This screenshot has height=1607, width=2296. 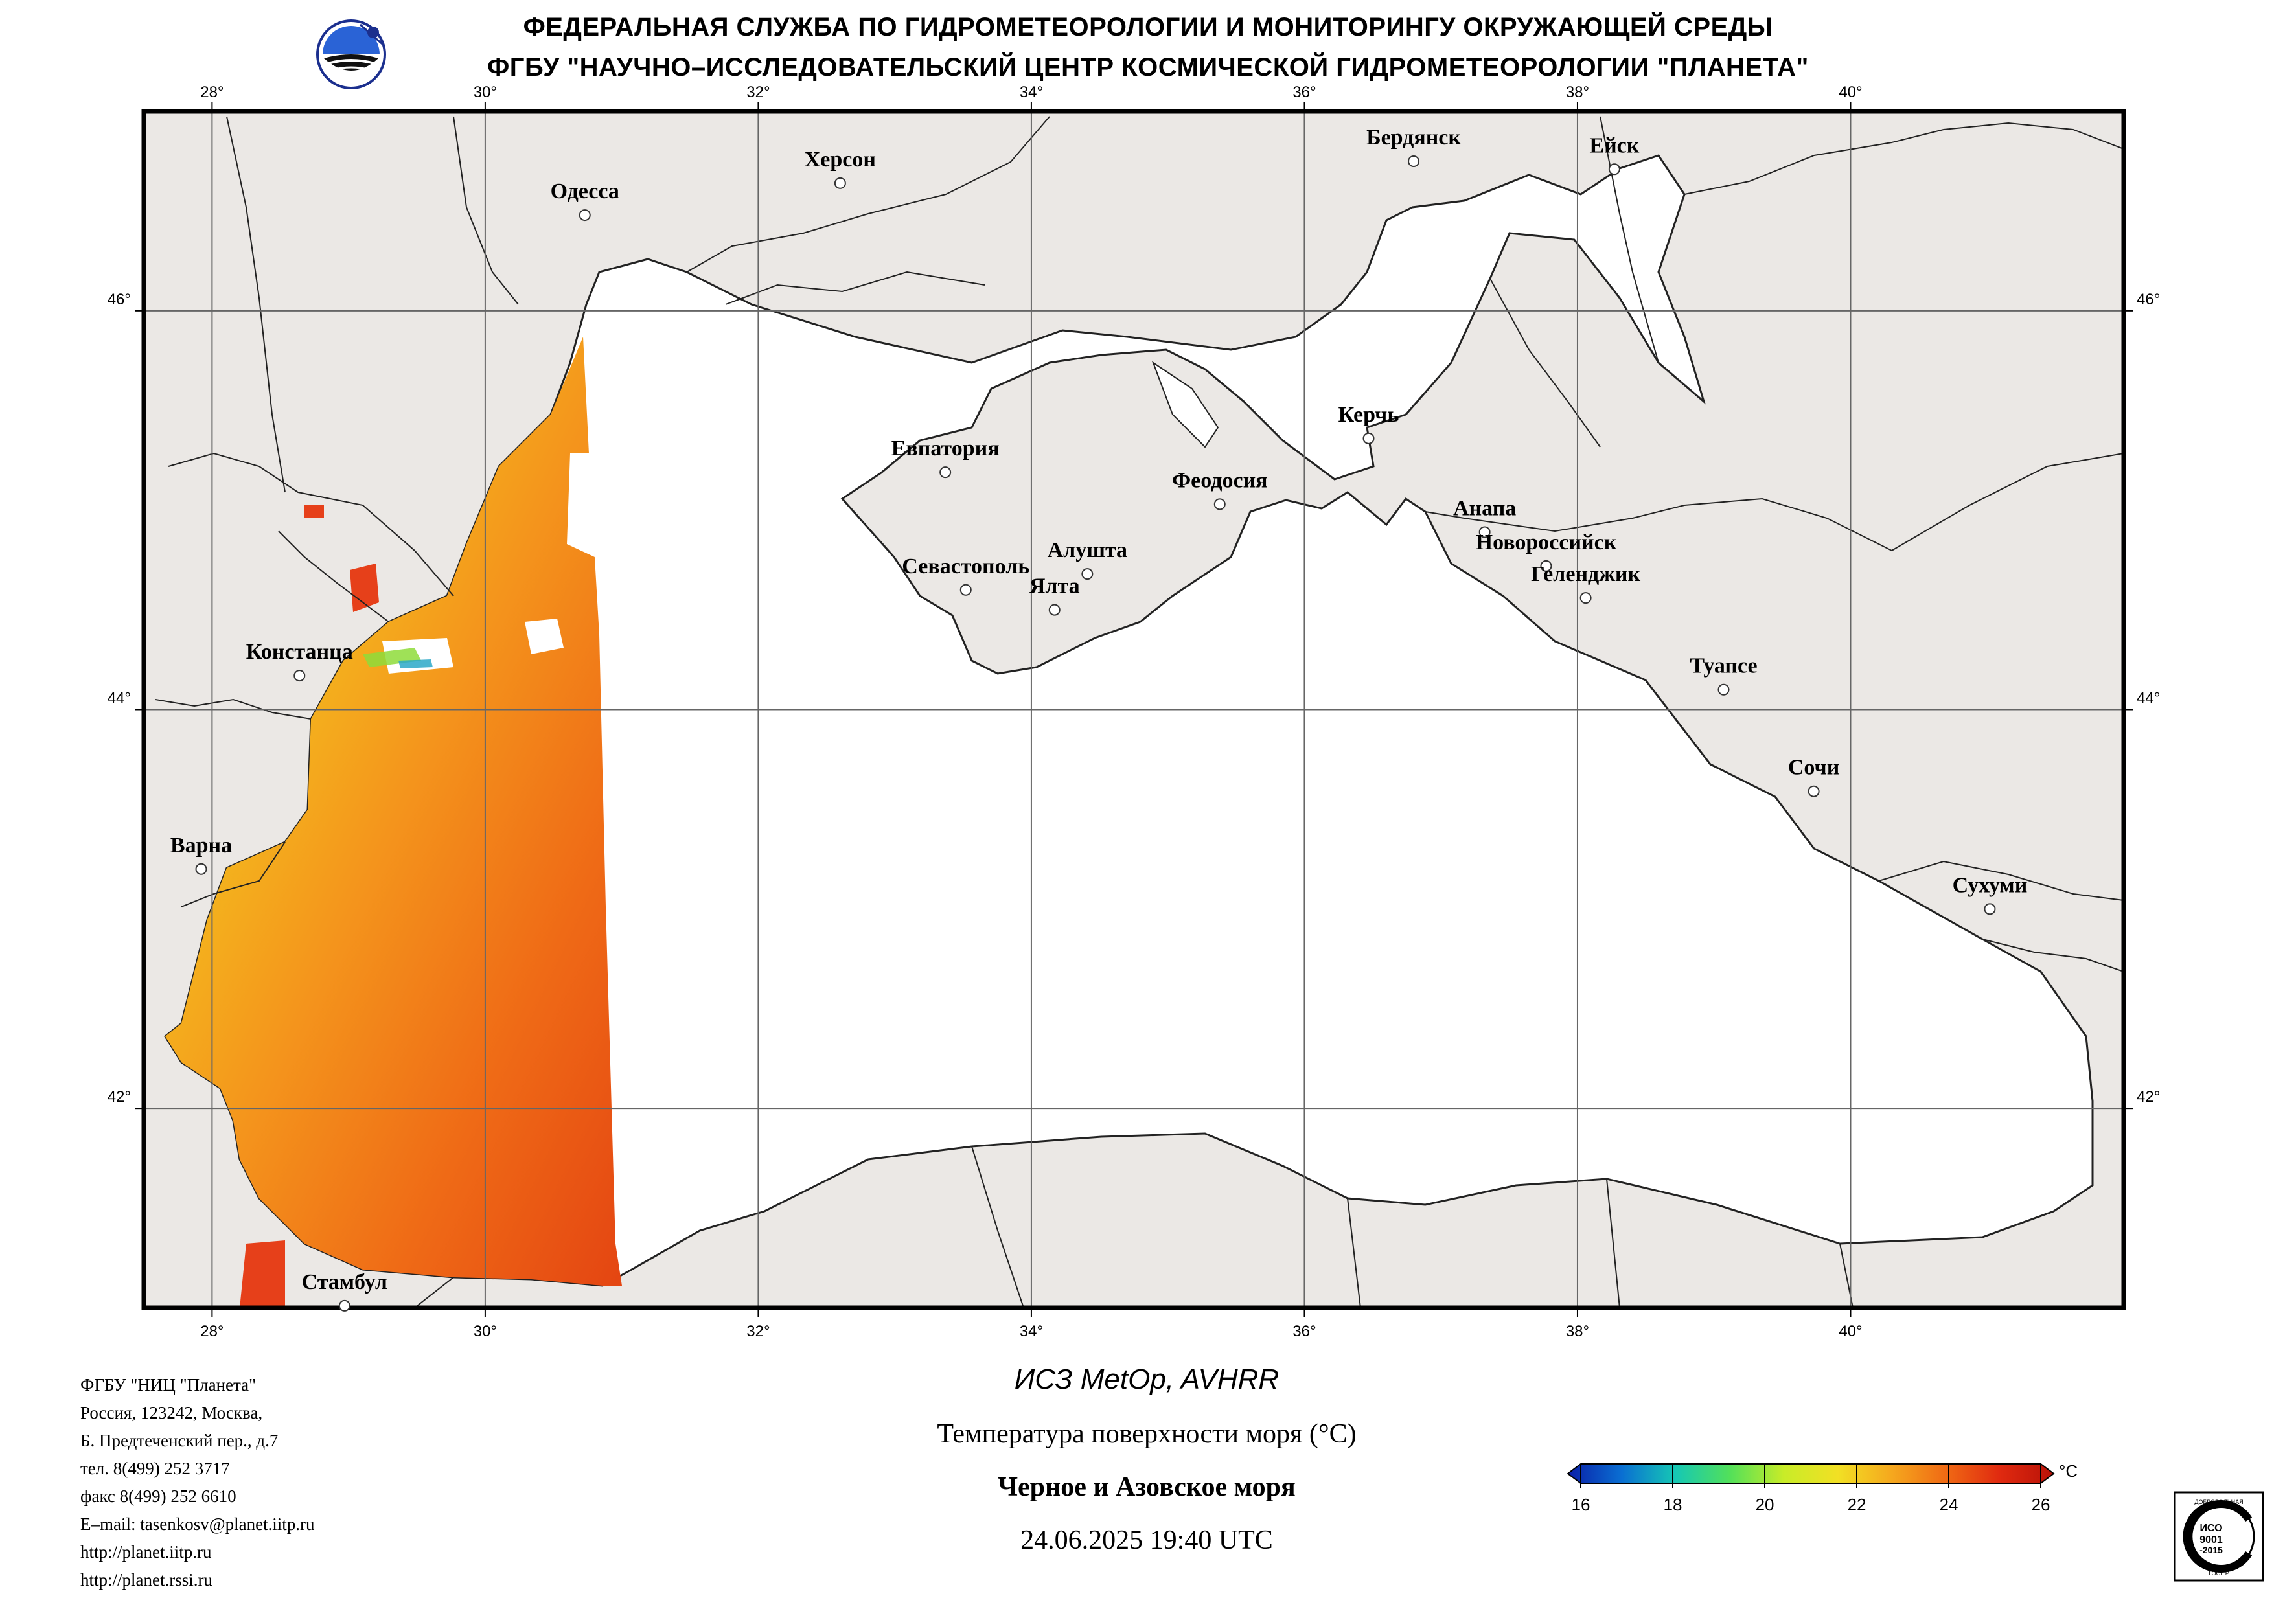 I want to click on city-label: Геленджик, so click(x=1586, y=574).